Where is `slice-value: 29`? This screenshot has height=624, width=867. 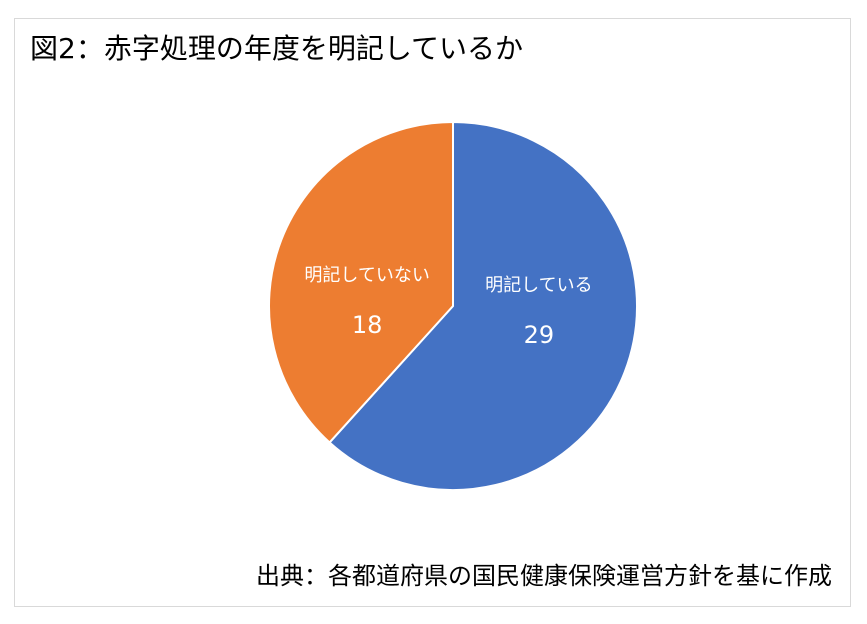 slice-value: 29 is located at coordinates (539, 335).